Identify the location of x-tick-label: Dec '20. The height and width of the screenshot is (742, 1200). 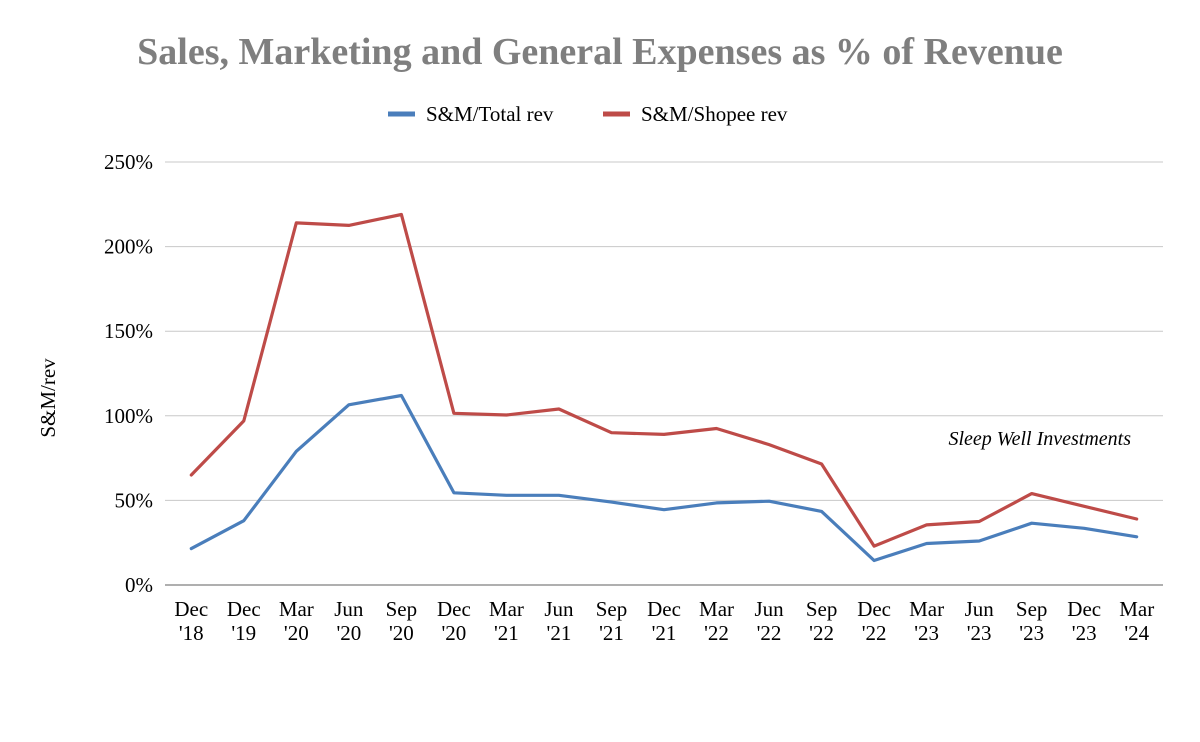
(454, 621).